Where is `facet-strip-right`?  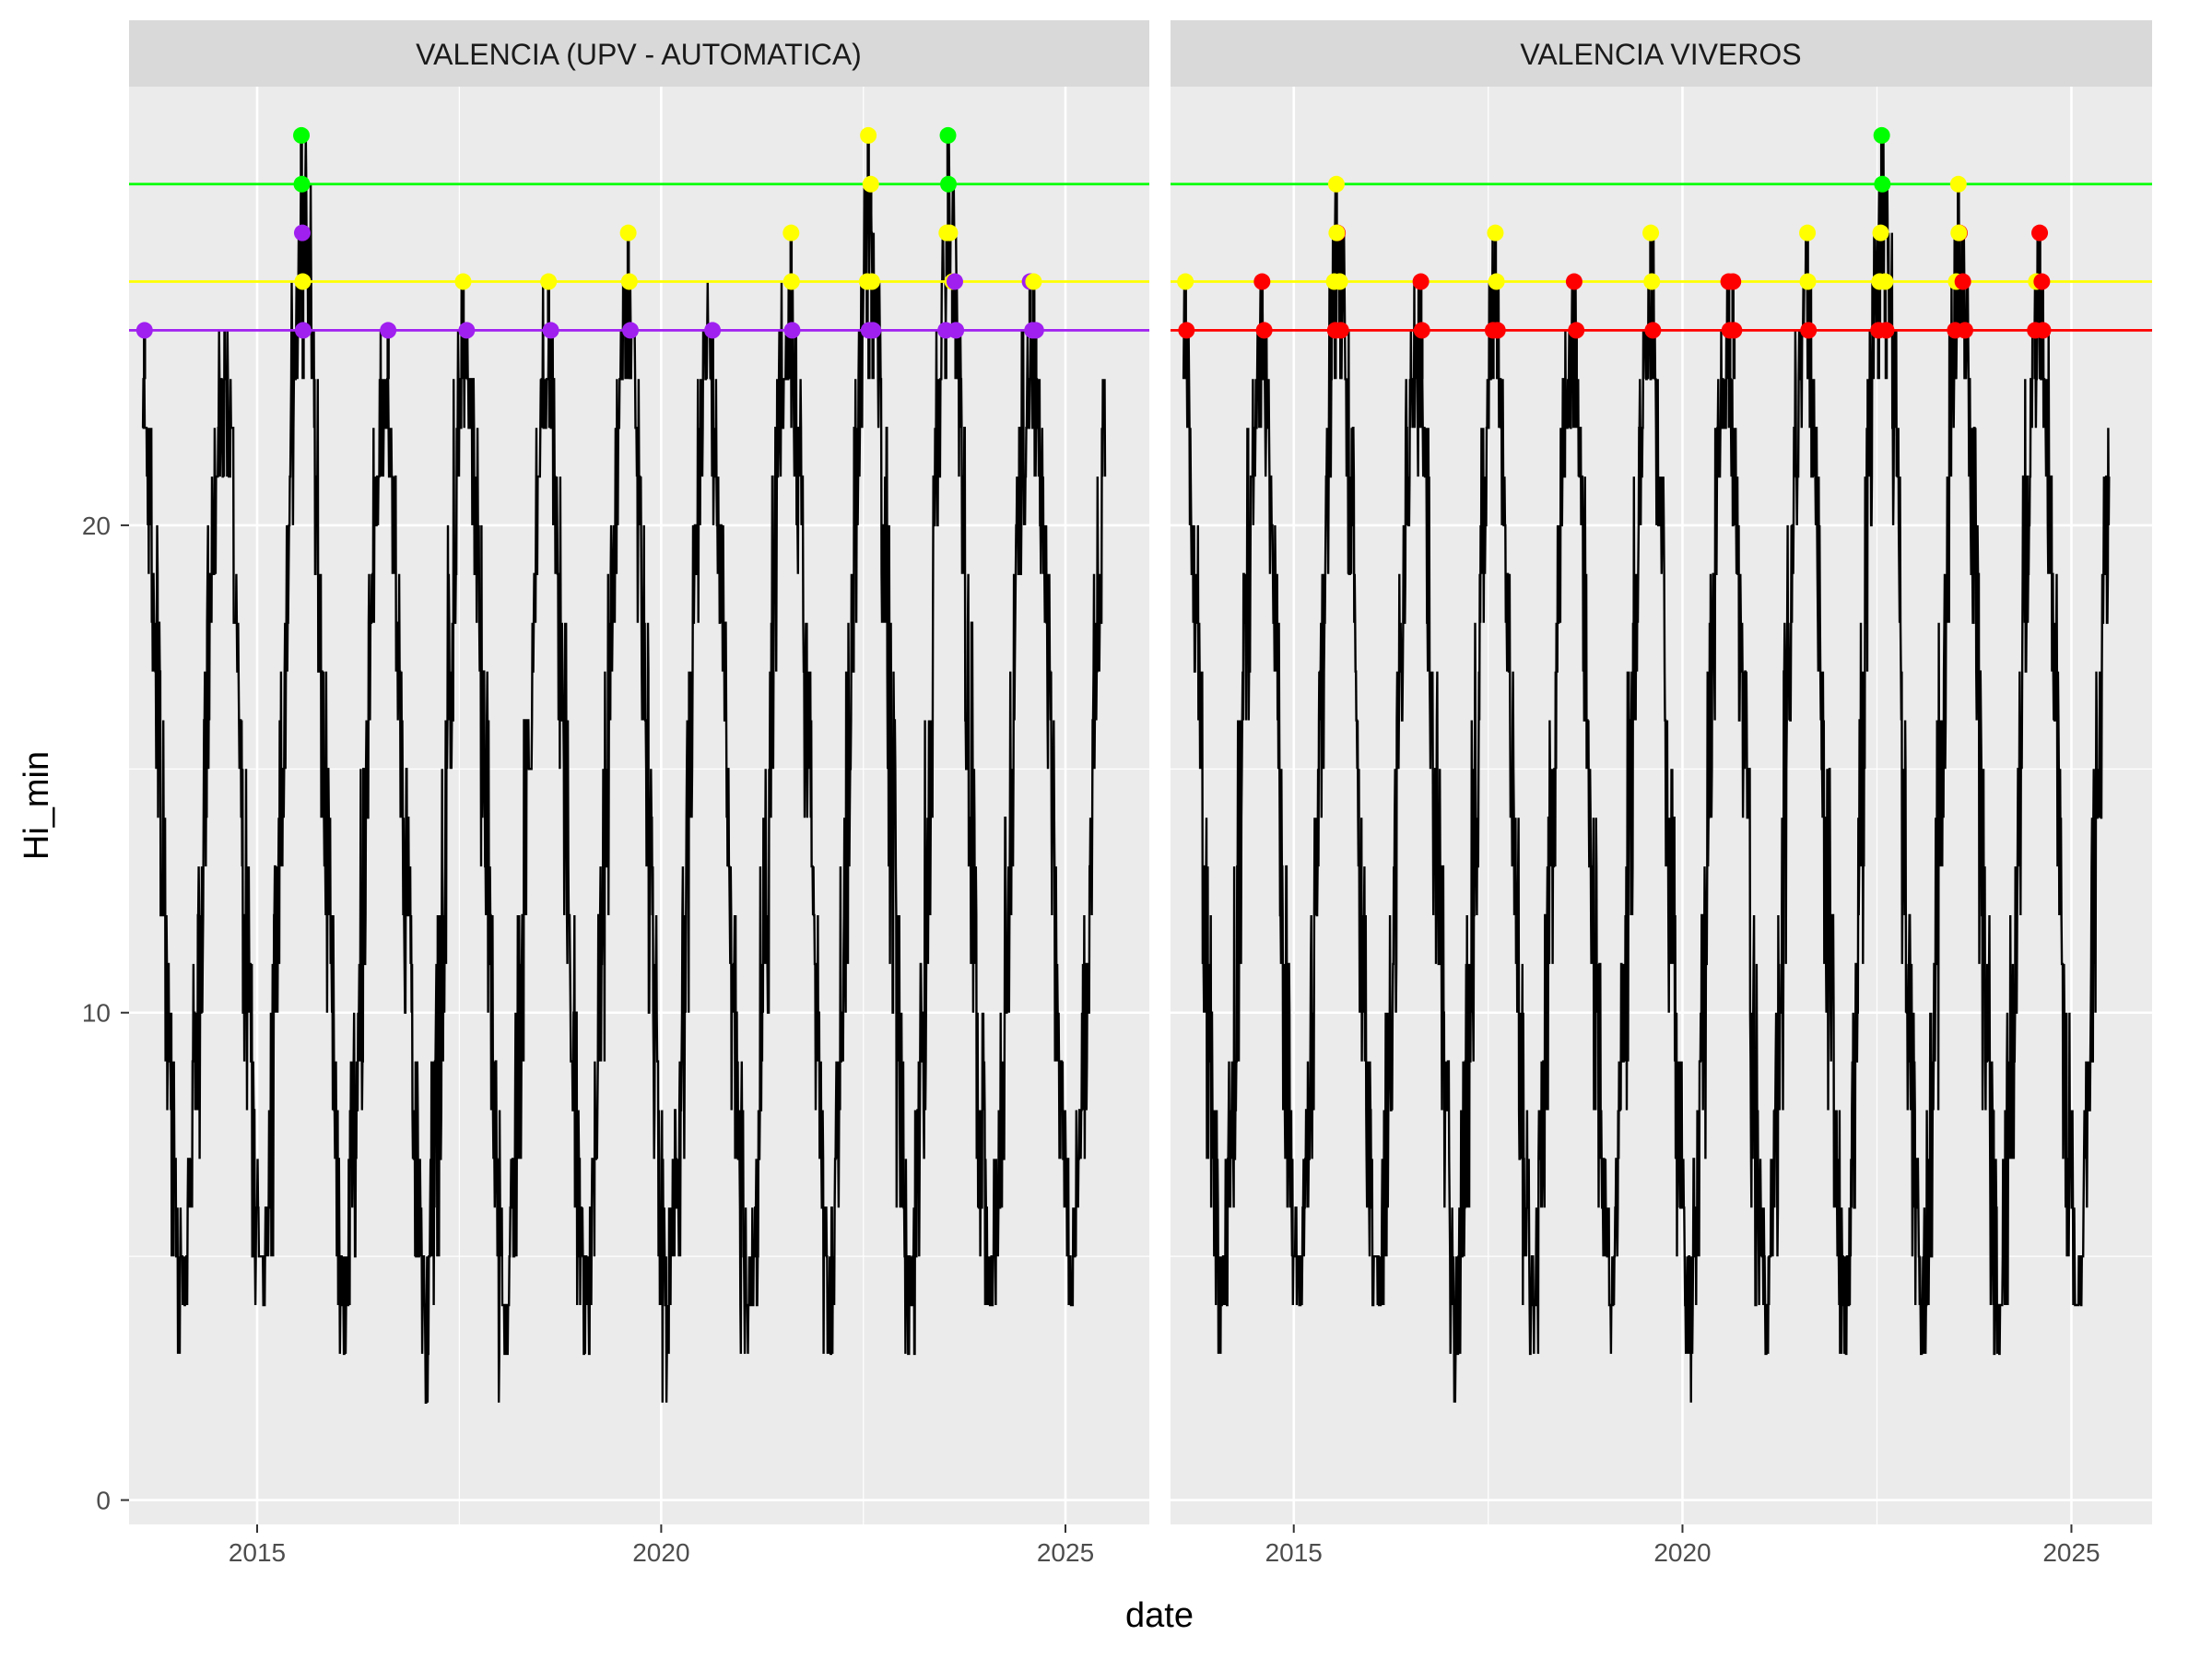 facet-strip-right is located at coordinates (1661, 53).